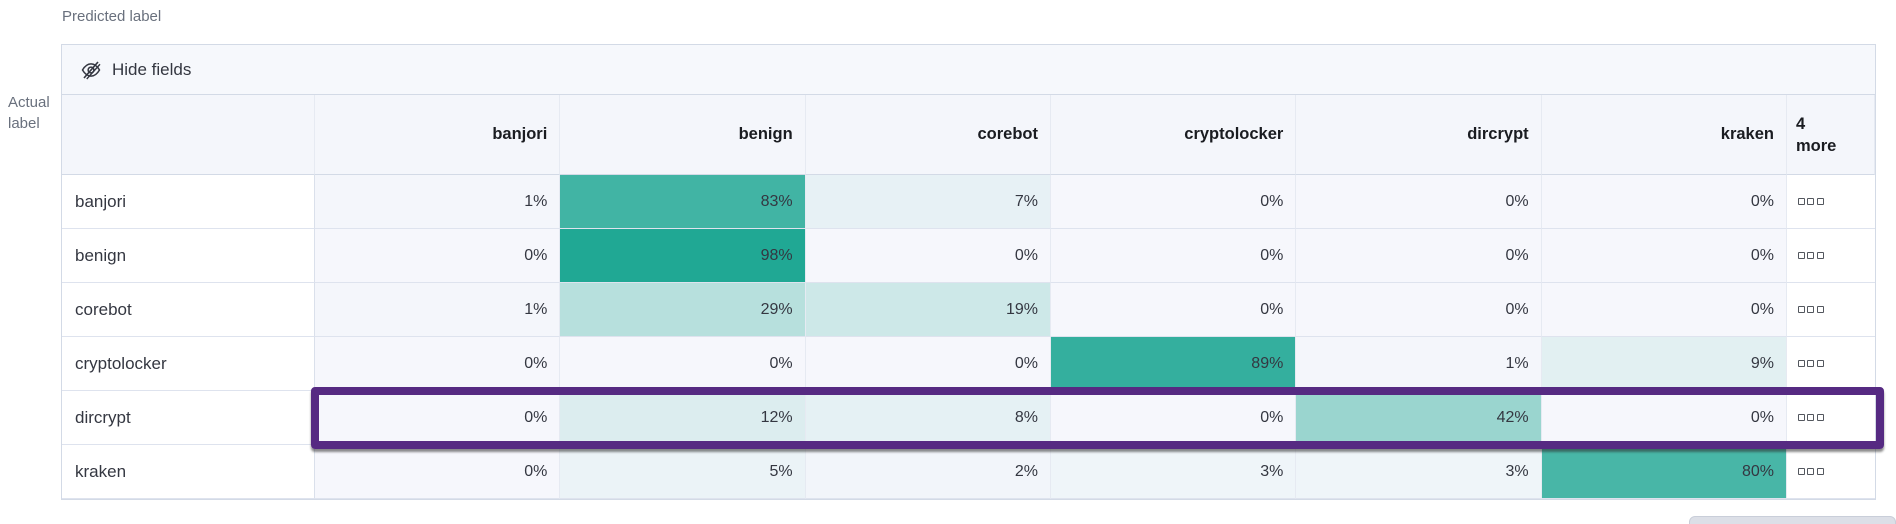 The width and height of the screenshot is (1896, 524). Describe the element at coordinates (1419, 418) in the screenshot. I see `cell-dircrypt-dircrypt: 42%` at that location.